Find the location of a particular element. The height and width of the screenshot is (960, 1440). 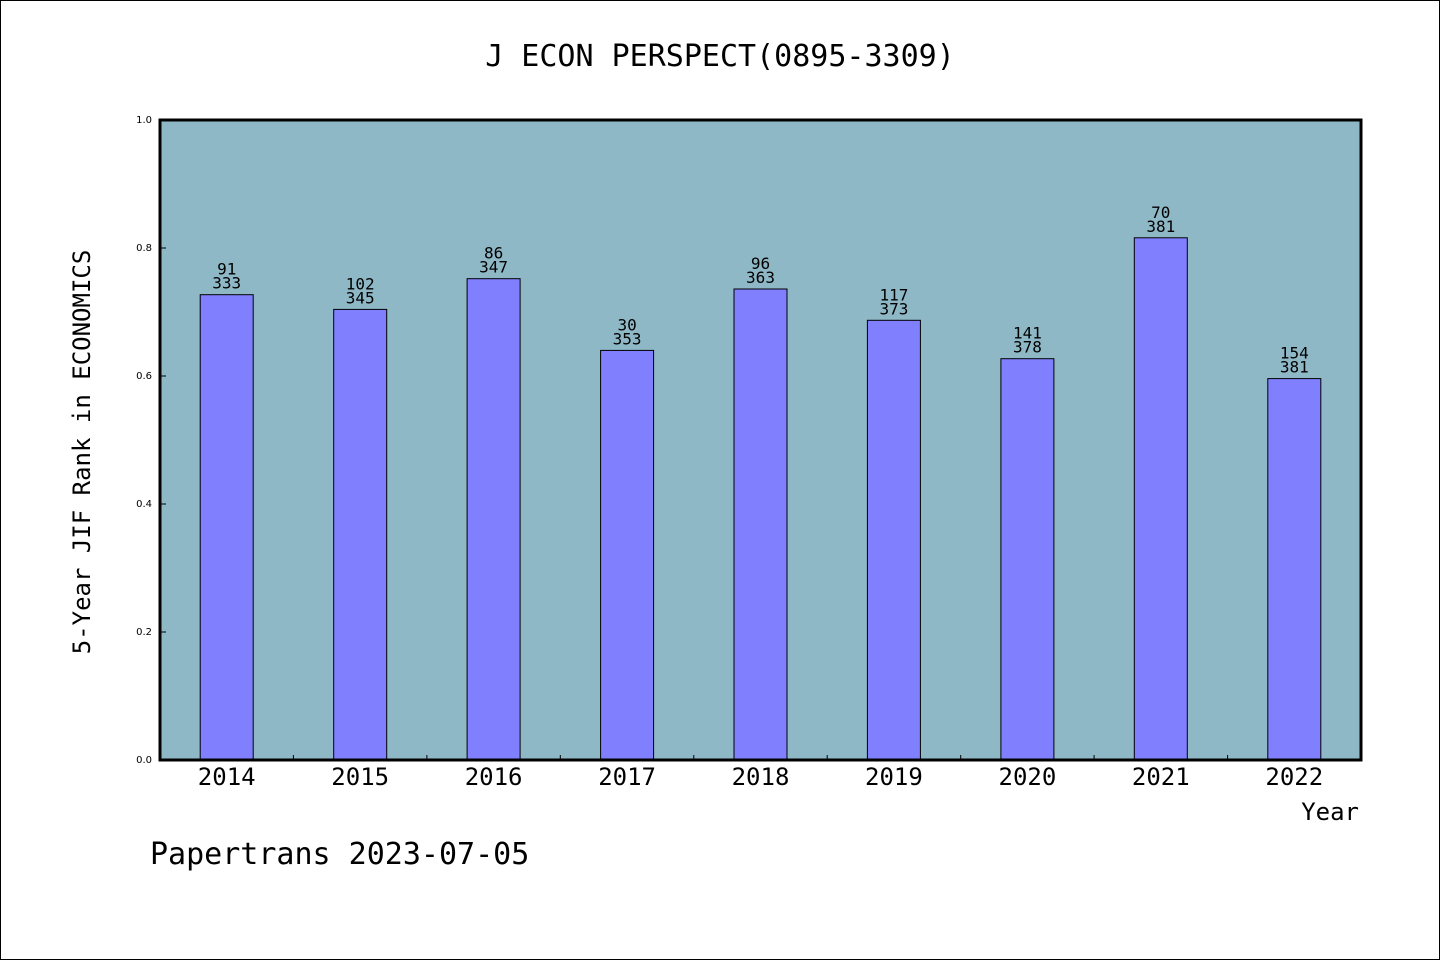

bar-rank-label: 96 is located at coordinates (760, 263).